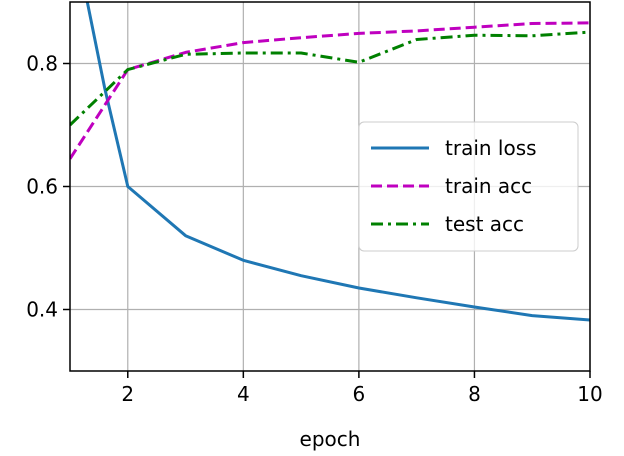 This screenshot has height=456, width=624. Describe the element at coordinates (42, 64) in the screenshot. I see `y-tick-label: 0.8` at that location.